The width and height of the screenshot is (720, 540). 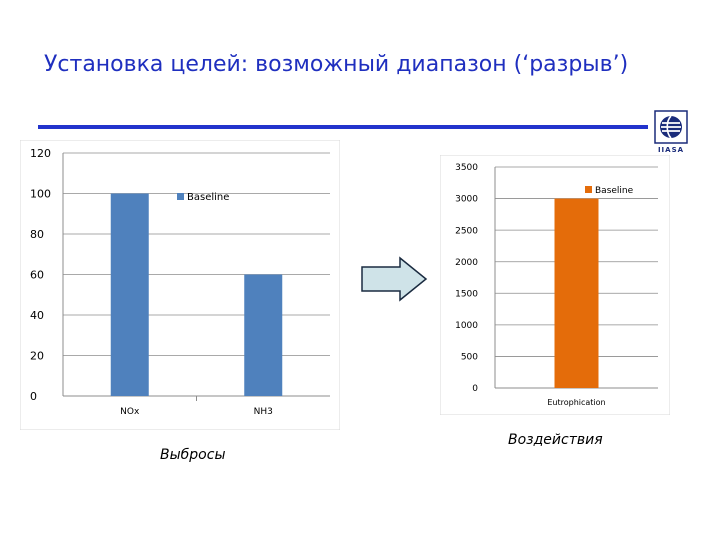 What do you see at coordinates (466, 326) in the screenshot?
I see `y-tick-label: 1000` at bounding box center [466, 326].